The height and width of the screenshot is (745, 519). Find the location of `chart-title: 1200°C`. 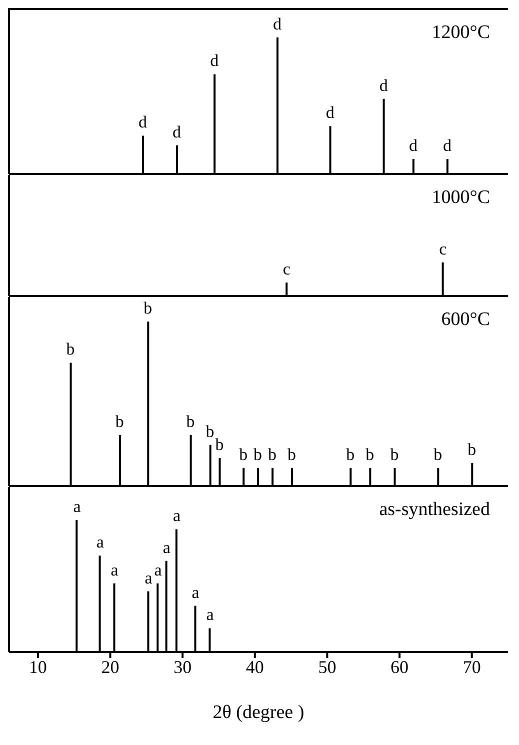

chart-title: 1200°C is located at coordinates (461, 33).